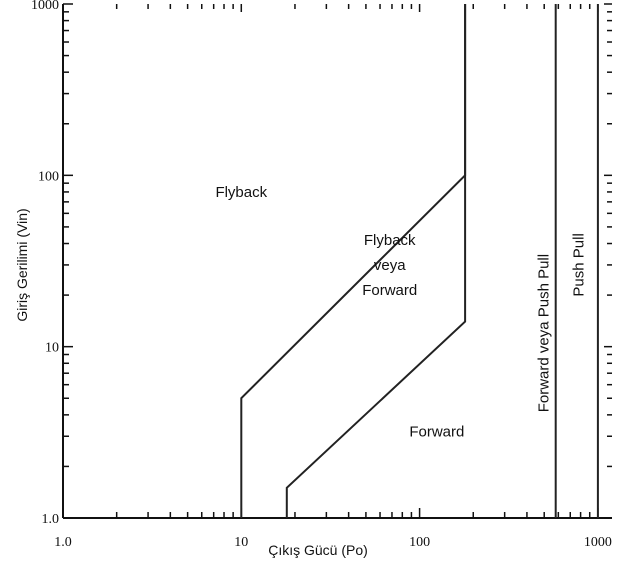 Image resolution: width=617 pixels, height=562 pixels. Describe the element at coordinates (45, 6) in the screenshot. I see `y-tick-label: 1000` at that location.